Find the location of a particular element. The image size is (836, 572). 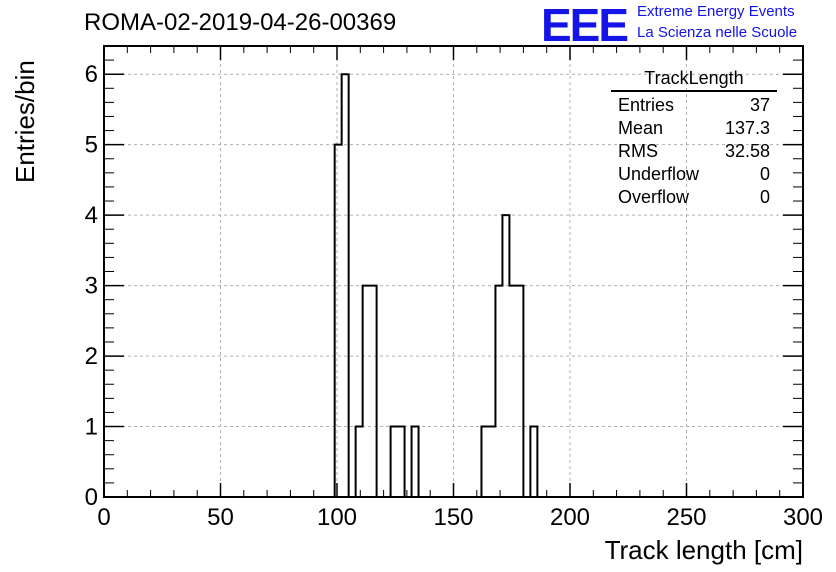

y-tick-label: 1 is located at coordinates (91, 427).